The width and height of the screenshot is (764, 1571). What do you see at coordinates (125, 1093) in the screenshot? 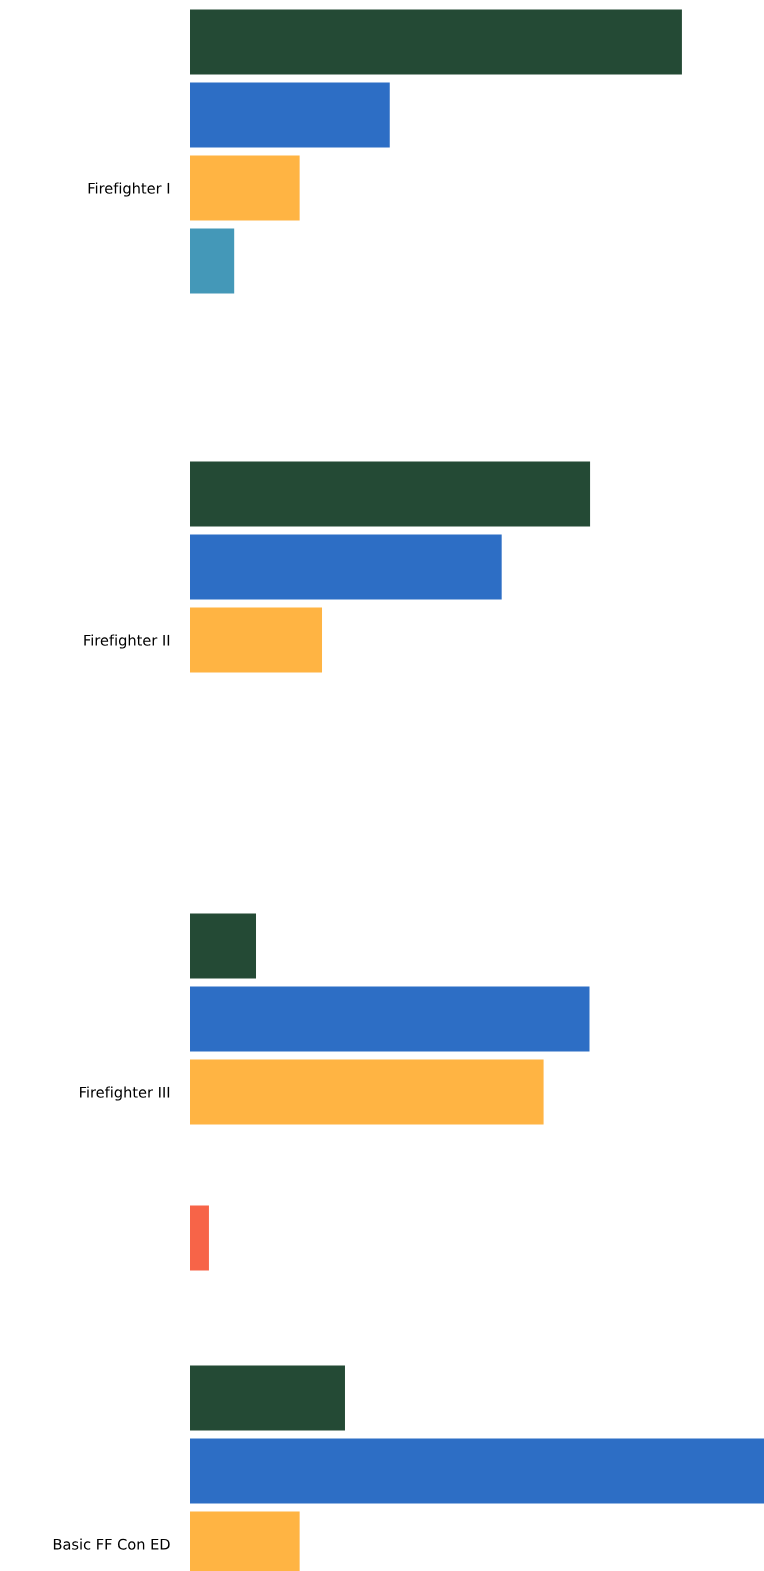
I see `y-tick-label: Firefighter III` at bounding box center [125, 1093].